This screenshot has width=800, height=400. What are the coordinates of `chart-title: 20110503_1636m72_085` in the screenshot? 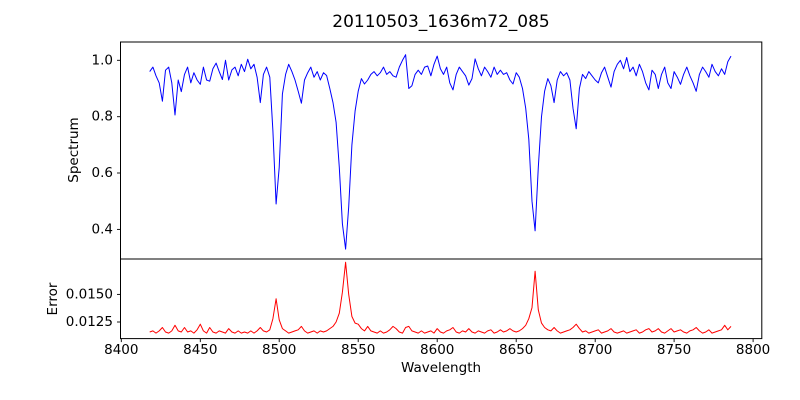 It's located at (441, 22).